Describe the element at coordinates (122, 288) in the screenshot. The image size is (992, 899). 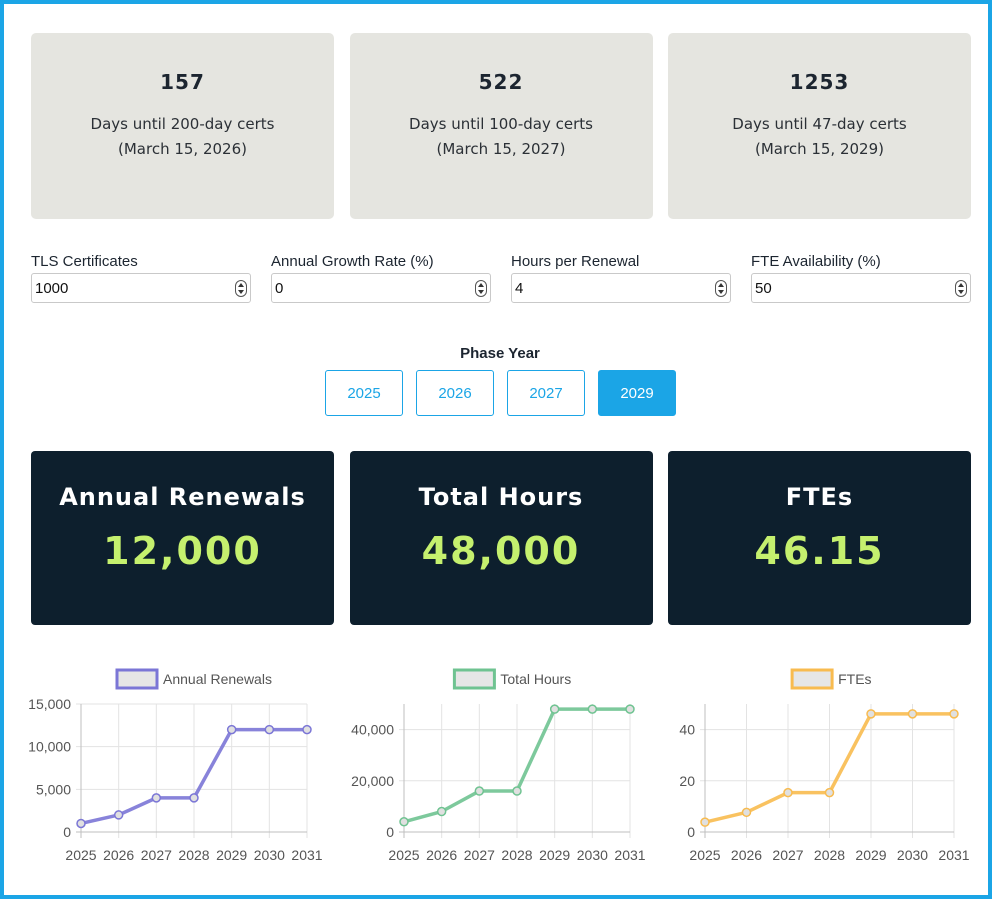
I see `tls-certificates-input` at that location.